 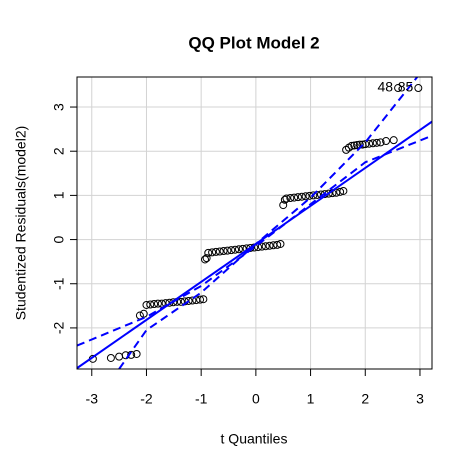 I want to click on y-tick-label: 0, so click(x=59, y=239).